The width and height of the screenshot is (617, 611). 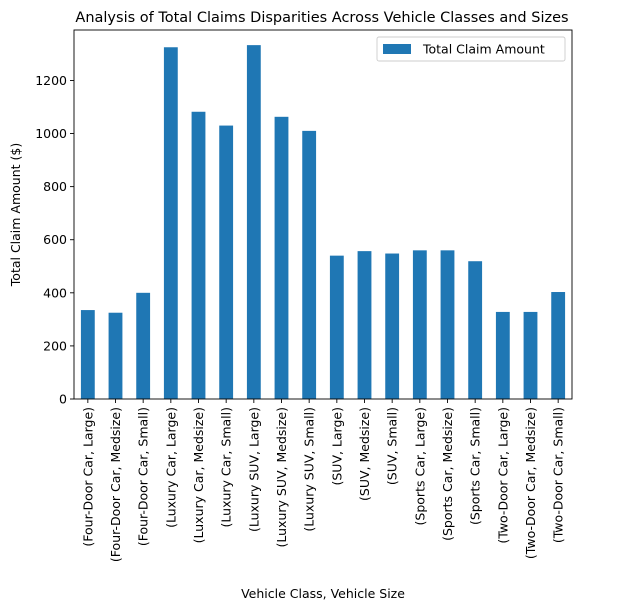 What do you see at coordinates (558, 475) in the screenshot?
I see `x-tick-label: (Two-Door Car, Small)` at bounding box center [558, 475].